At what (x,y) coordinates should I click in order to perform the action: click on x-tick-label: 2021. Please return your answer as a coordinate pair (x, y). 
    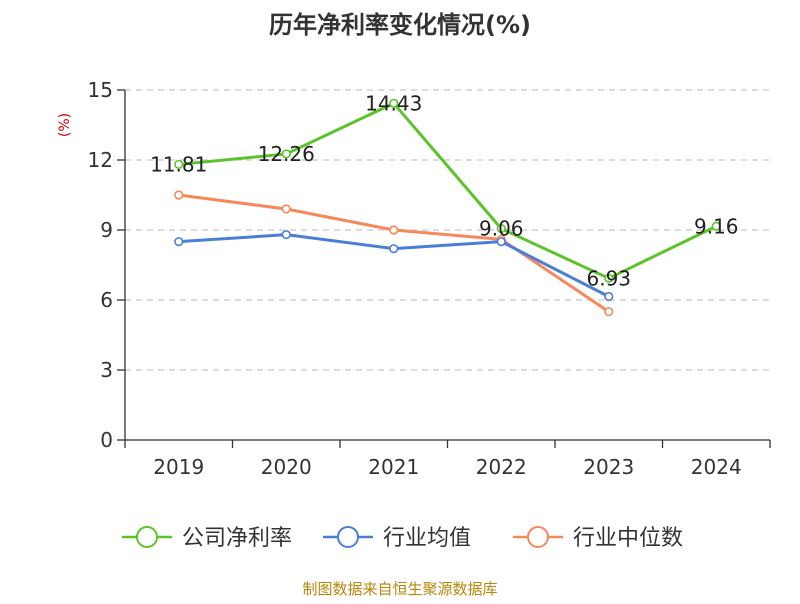
    Looking at the image, I should click on (393, 467).